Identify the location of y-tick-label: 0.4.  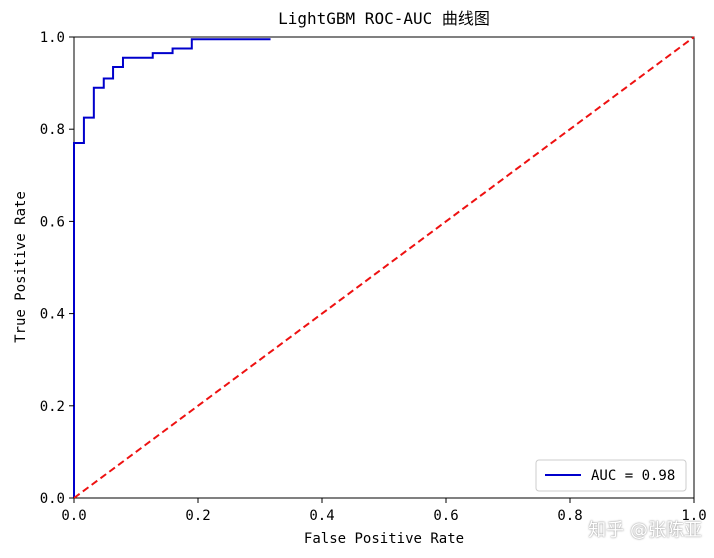
(52, 315).